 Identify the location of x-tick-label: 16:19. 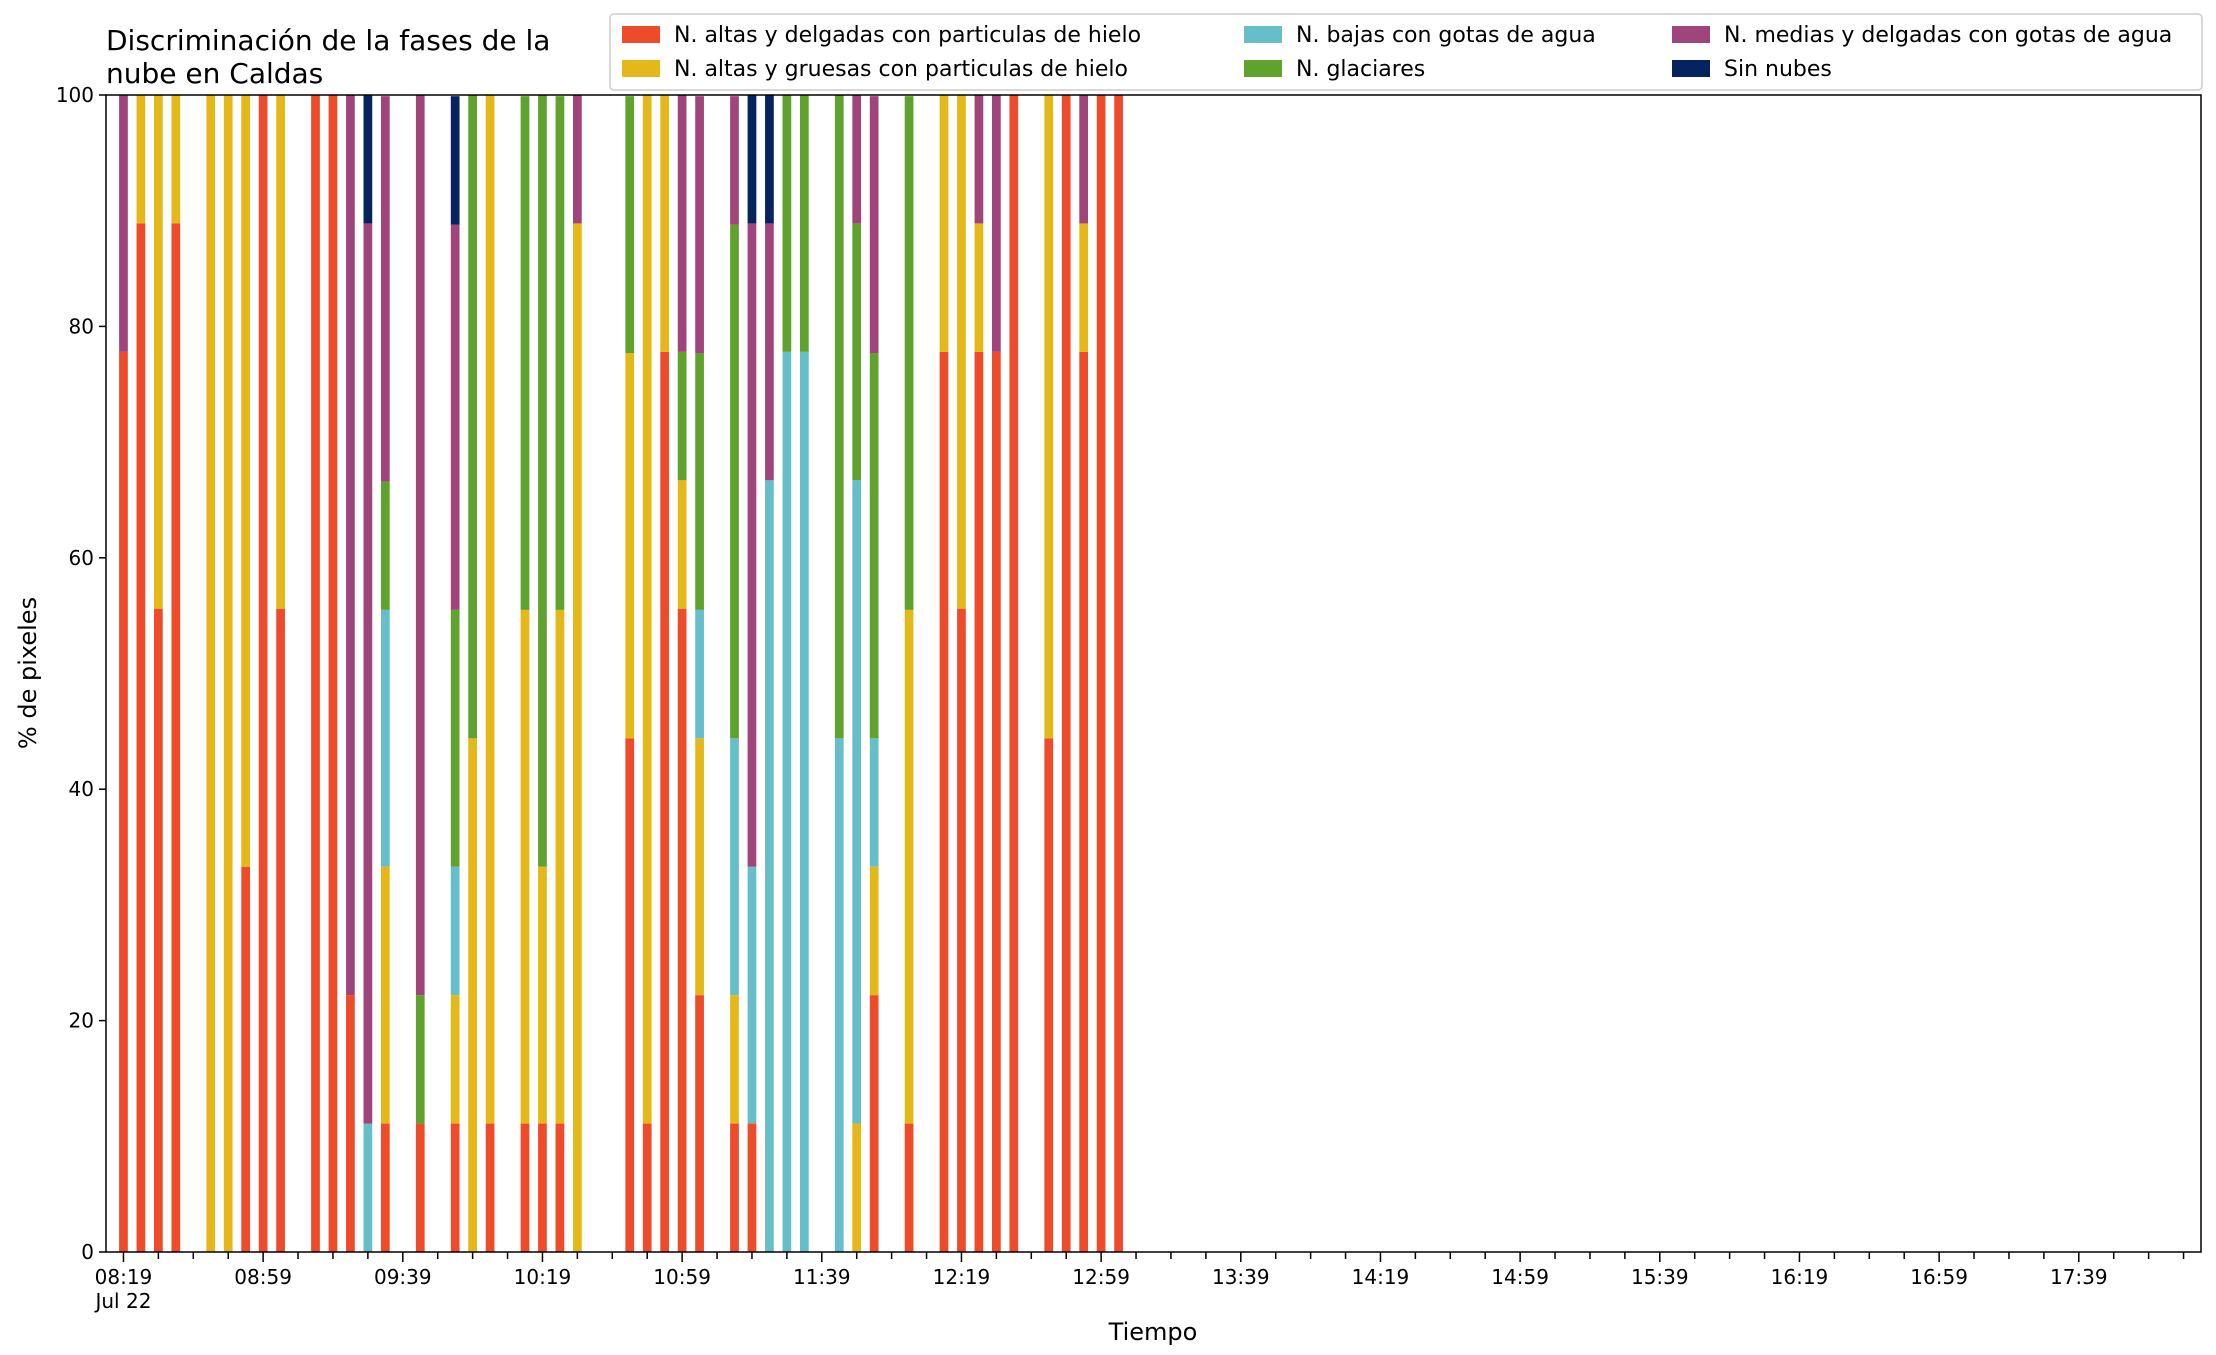
(1800, 1277).